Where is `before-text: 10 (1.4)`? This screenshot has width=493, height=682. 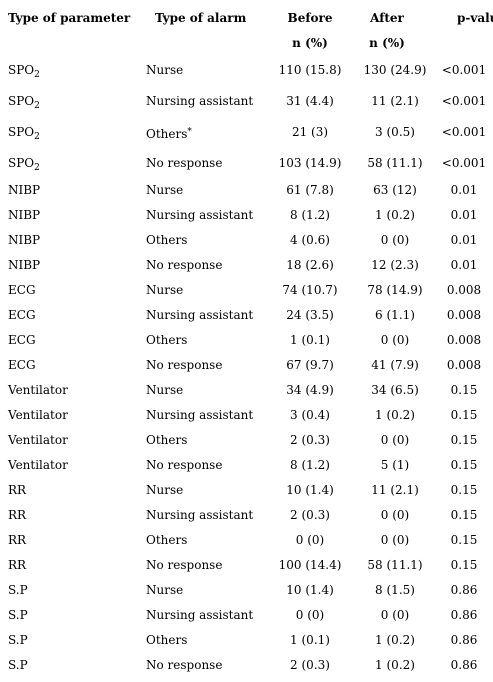
before-text: 10 (1.4) is located at coordinates (310, 490).